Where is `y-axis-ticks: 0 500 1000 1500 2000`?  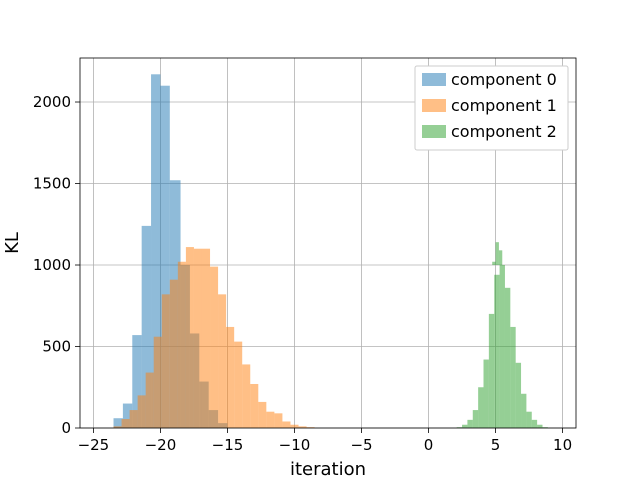
y-axis-ticks: 0 500 1000 1500 2000 is located at coordinates (56, 265).